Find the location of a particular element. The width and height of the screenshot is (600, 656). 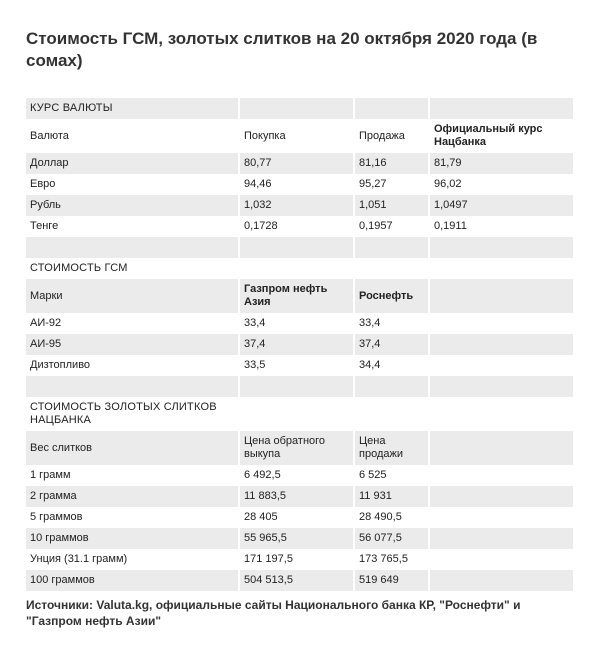

cell: 0,1911 is located at coordinates (450, 226).